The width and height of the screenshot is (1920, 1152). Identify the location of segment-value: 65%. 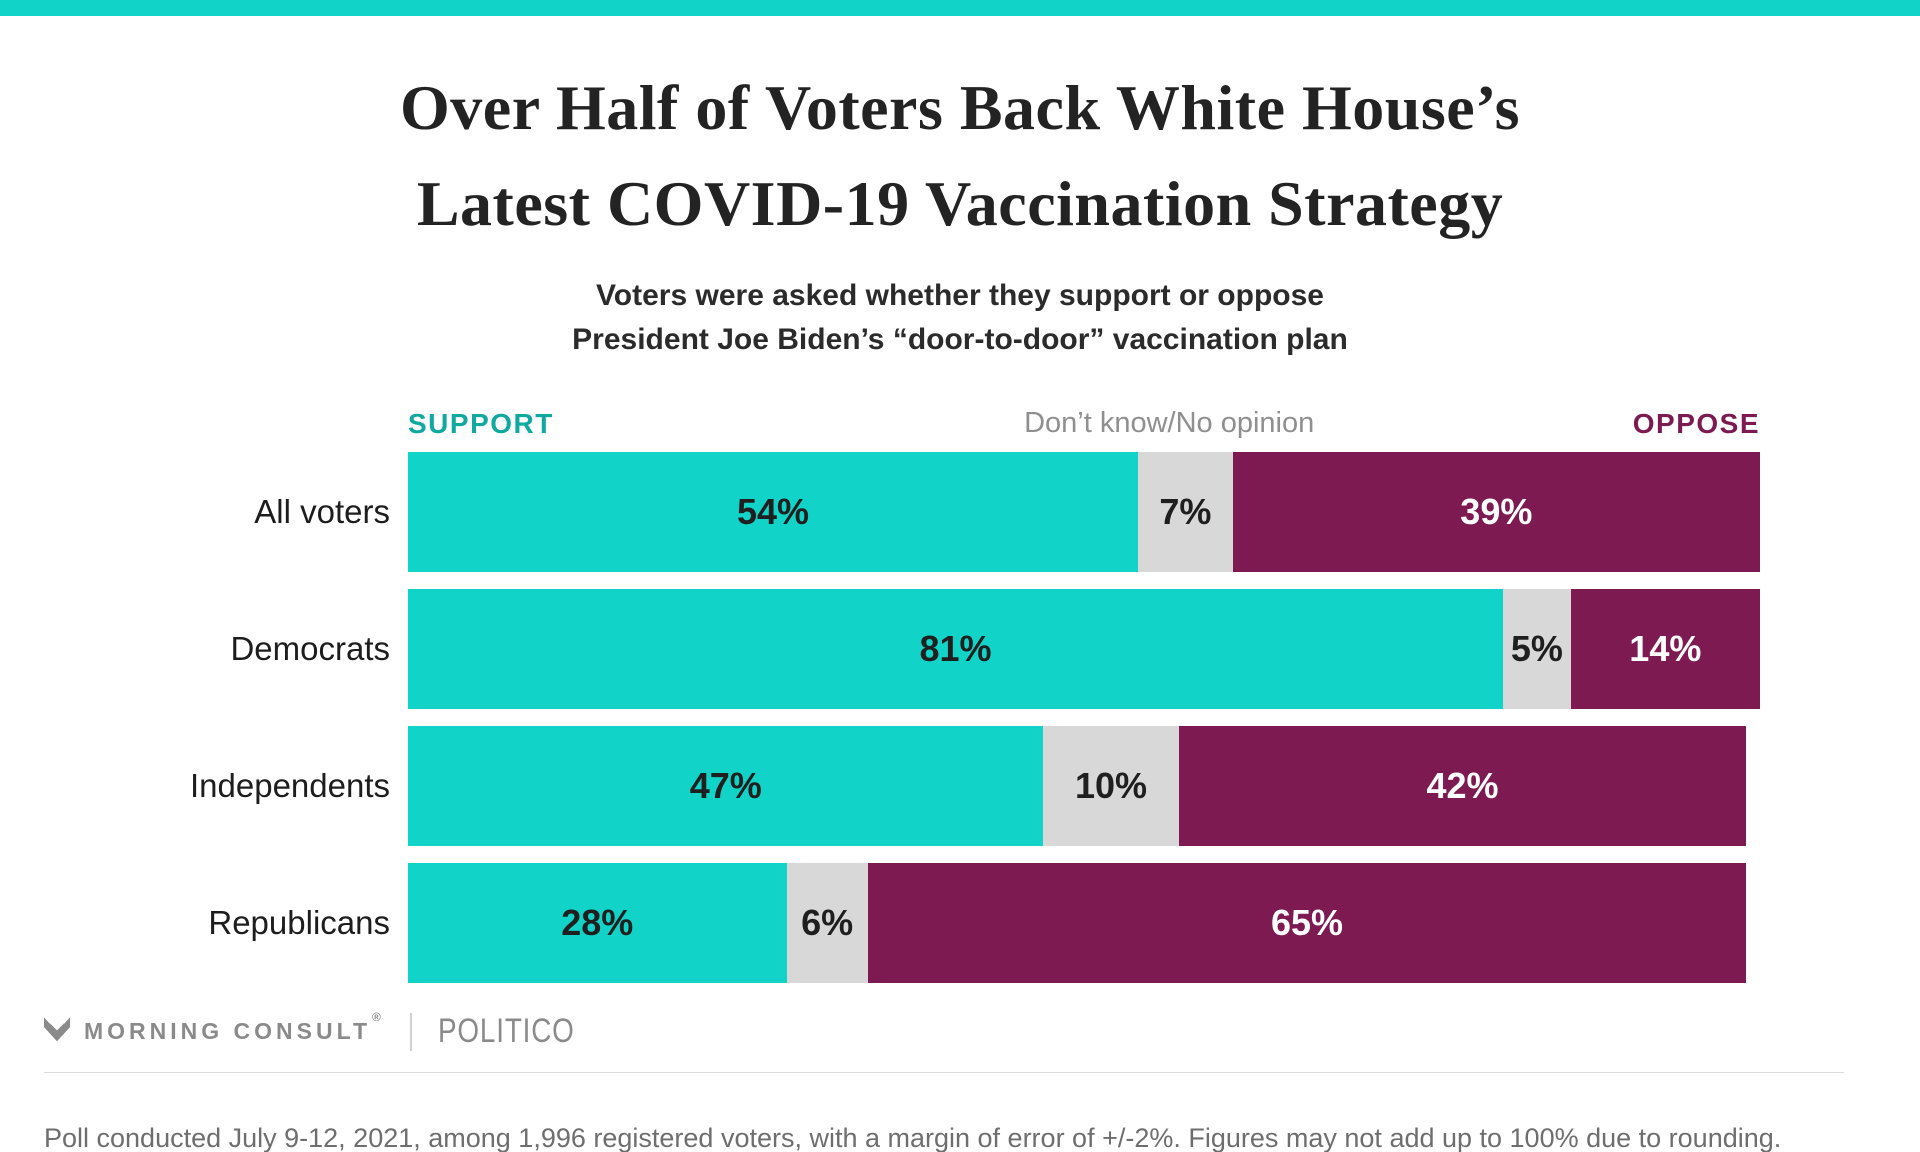
(1307, 923).